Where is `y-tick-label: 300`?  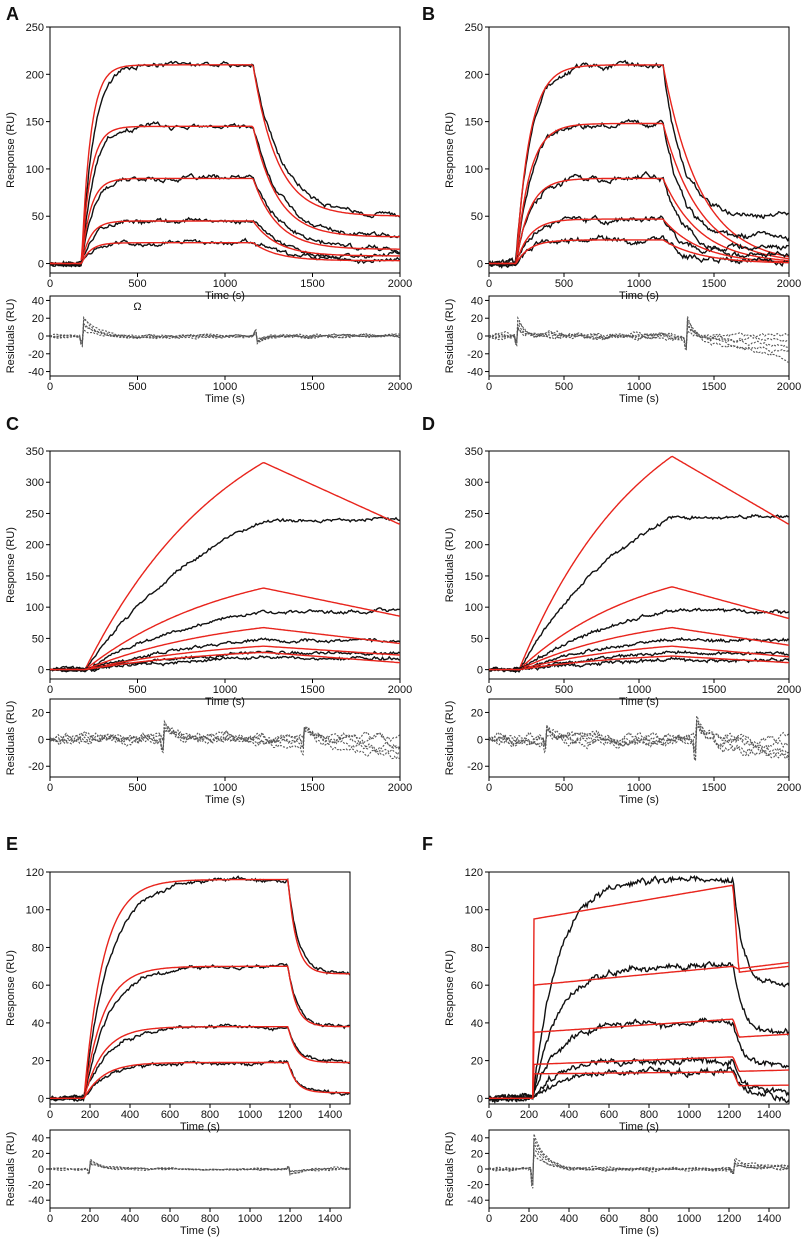 y-tick-label: 300 is located at coordinates (474, 483).